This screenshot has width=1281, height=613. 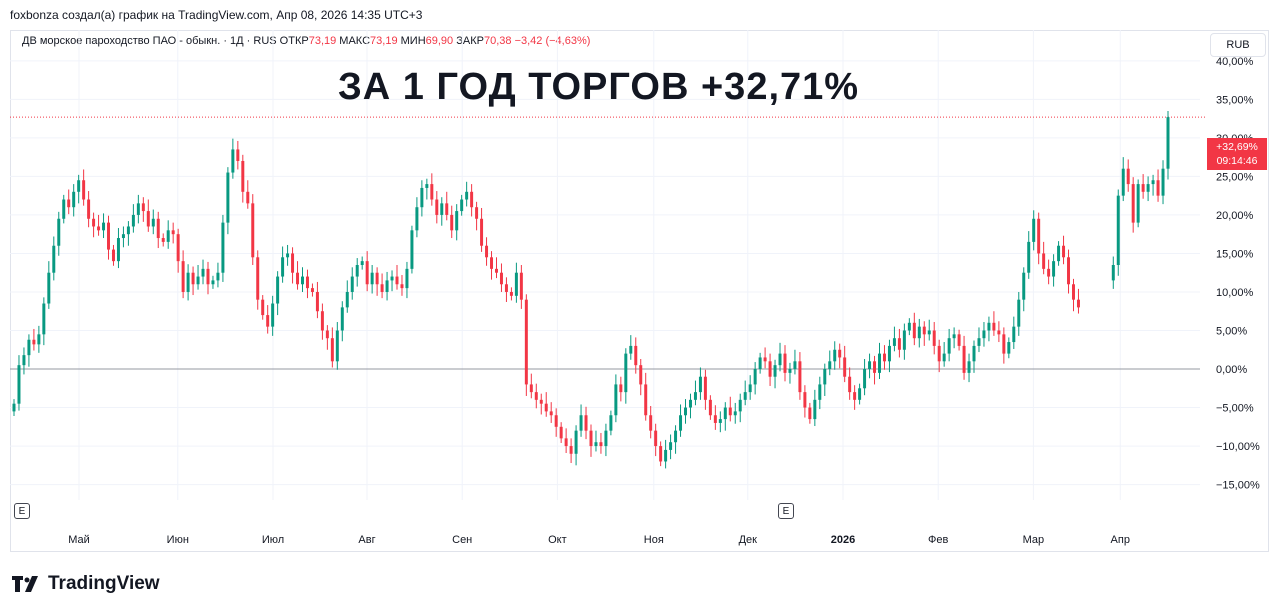 I want to click on chart-headline: ЗА 1 ГОД ТОРГОВ +32,71%, so click(x=599, y=87).